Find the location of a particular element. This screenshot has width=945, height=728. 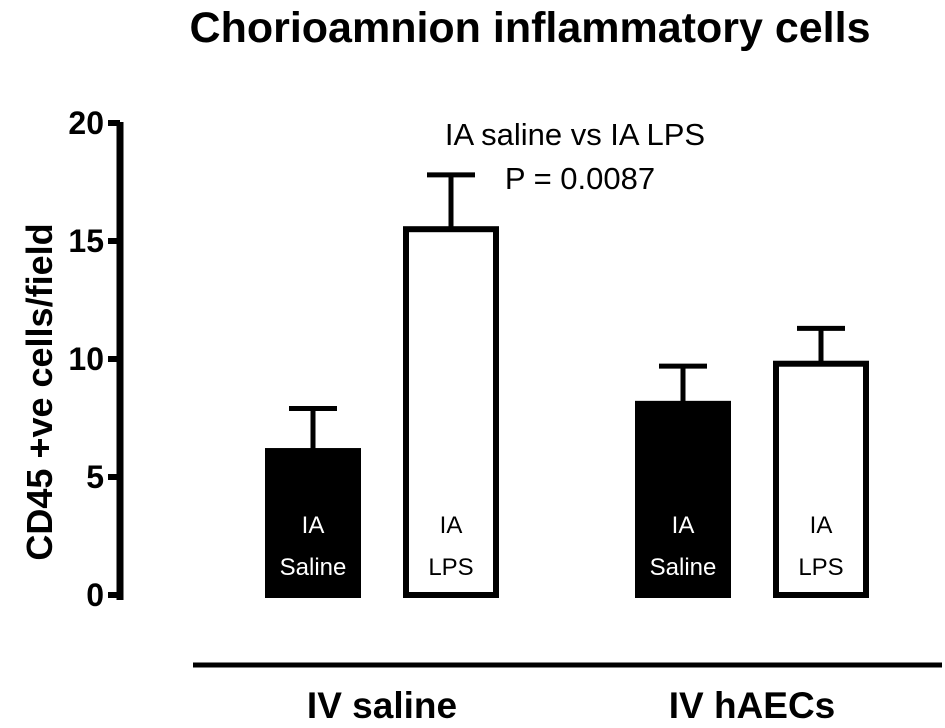

y-axis-ticks: 0 5 10 15 20 is located at coordinates (94, 359).